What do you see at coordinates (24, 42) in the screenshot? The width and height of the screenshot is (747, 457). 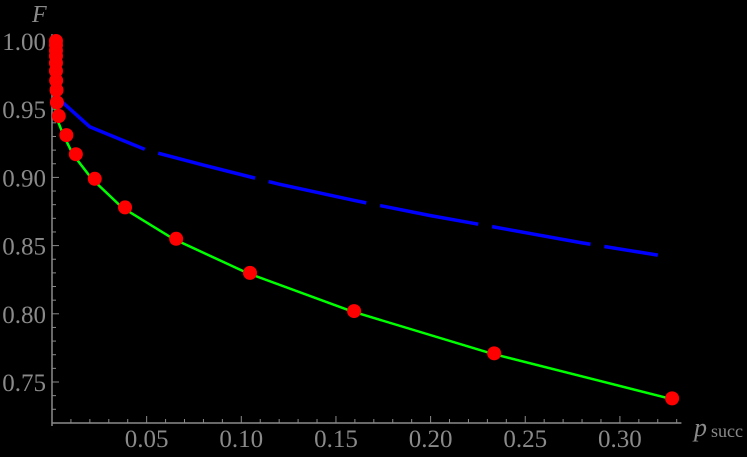 I see `y-tick-label: 1.00` at bounding box center [24, 42].